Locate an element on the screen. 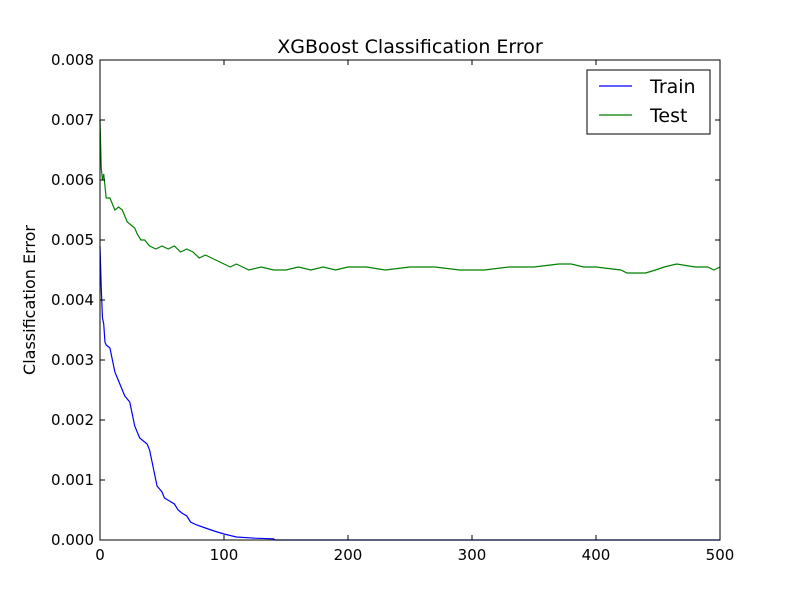 This screenshot has height=600, width=800. x-tick-label: 200 is located at coordinates (348, 555).